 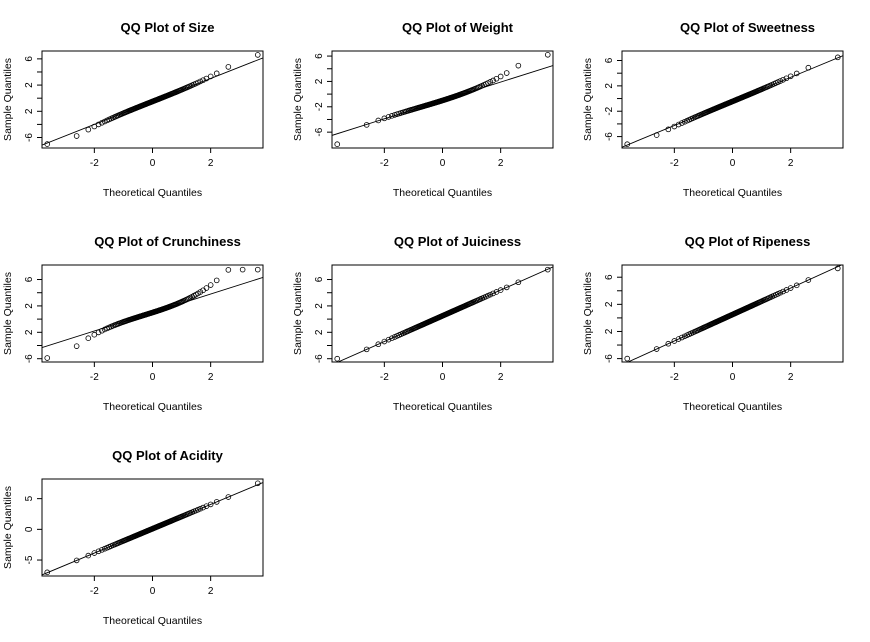 What do you see at coordinates (748, 241) in the screenshot?
I see `chart-title: QQ Plot of Ripeness` at bounding box center [748, 241].